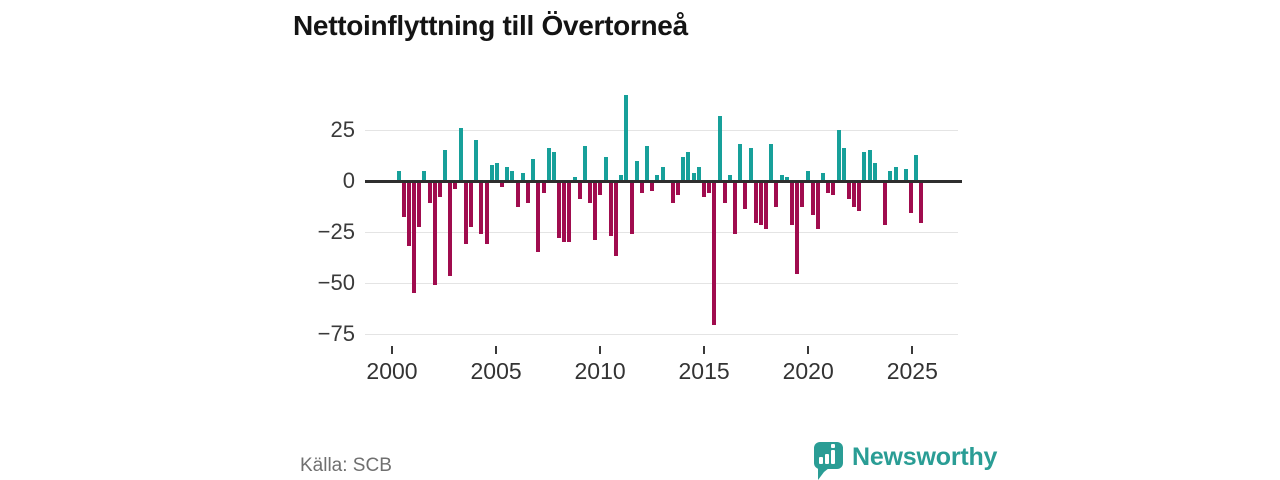  What do you see at coordinates (925, 457) in the screenshot?
I see `newsworthy-logo-text: Newsworthy` at bounding box center [925, 457].